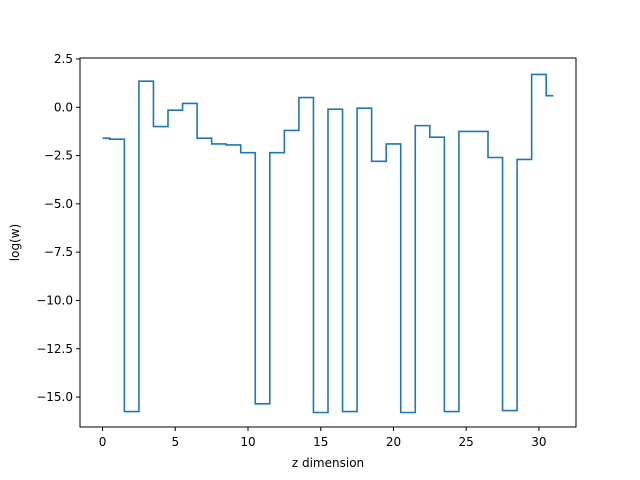  Describe the element at coordinates (328, 463) in the screenshot. I see `x-axis-label: z dimension` at that location.